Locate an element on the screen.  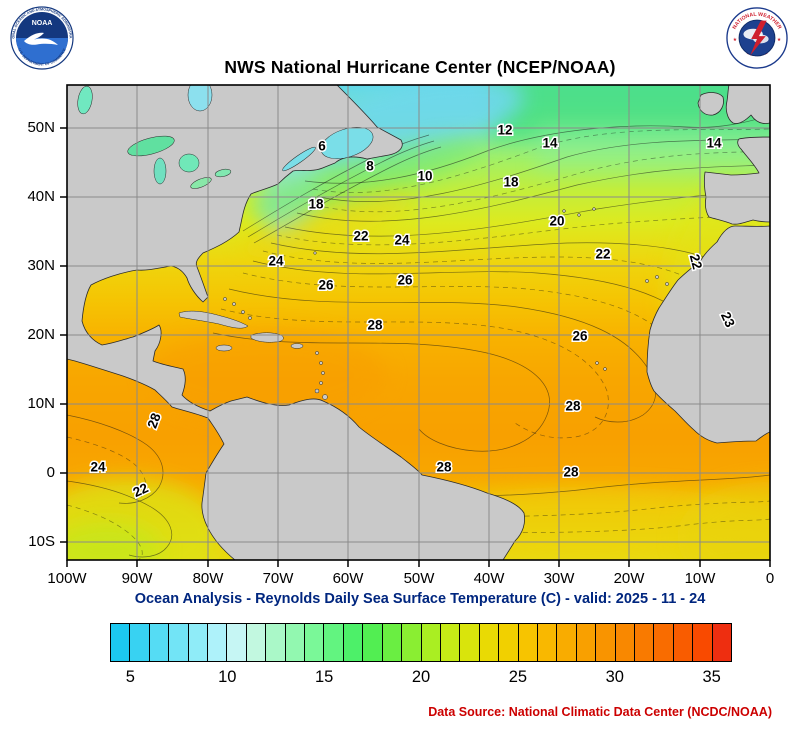
cuba is located at coordinates (213, 319).